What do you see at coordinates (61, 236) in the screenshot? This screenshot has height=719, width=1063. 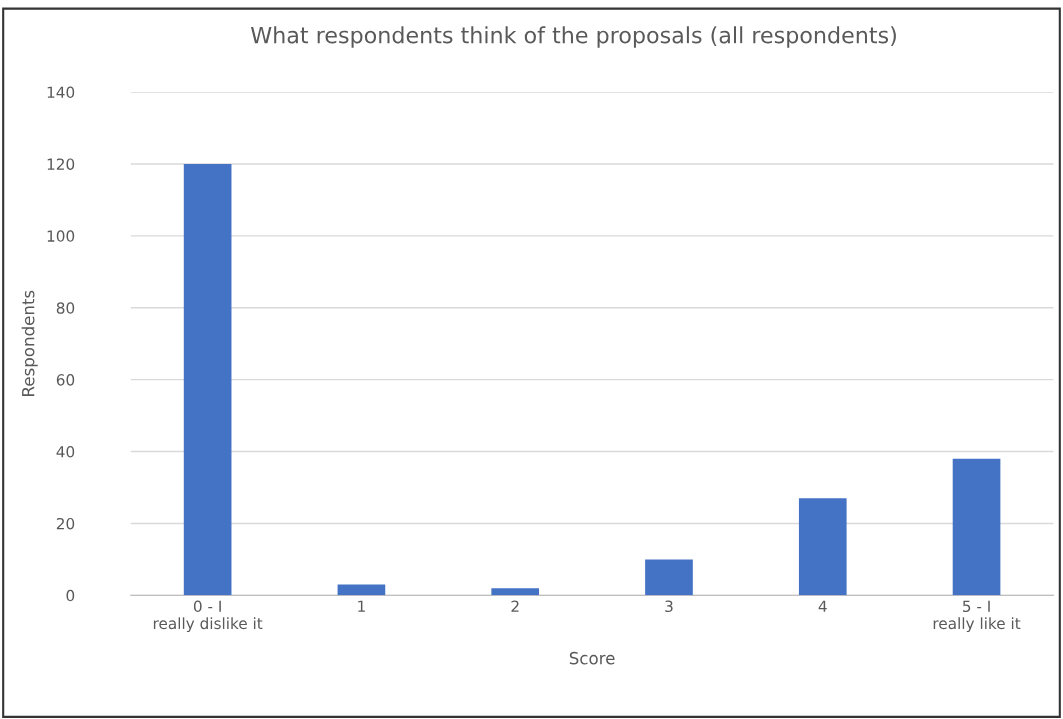 I see `y-tick-label: 100` at bounding box center [61, 236].